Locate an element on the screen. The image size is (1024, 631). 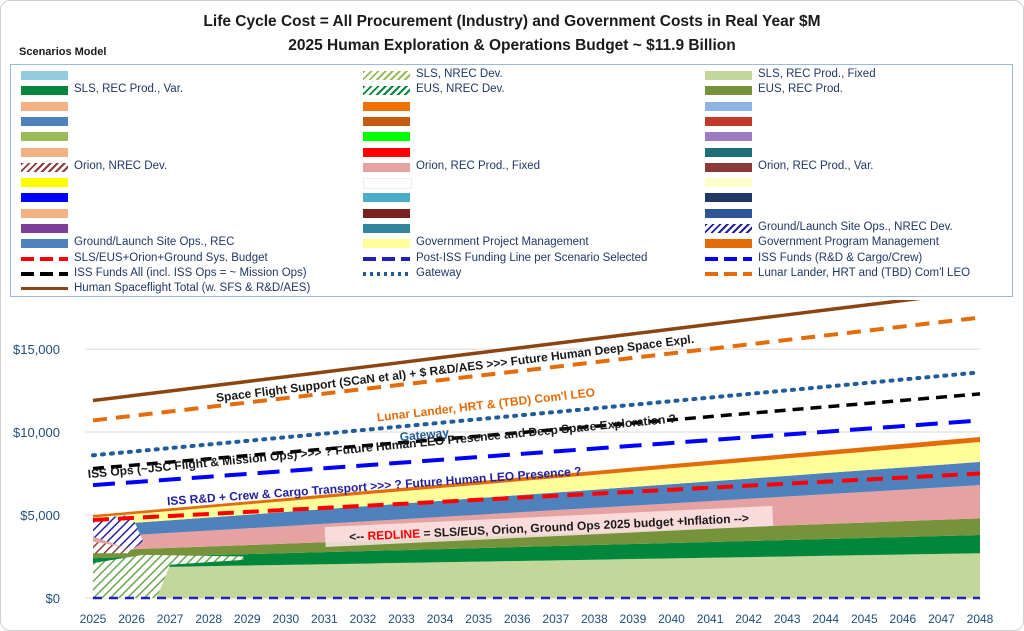
x-tick-label: 2044 is located at coordinates (825, 619).